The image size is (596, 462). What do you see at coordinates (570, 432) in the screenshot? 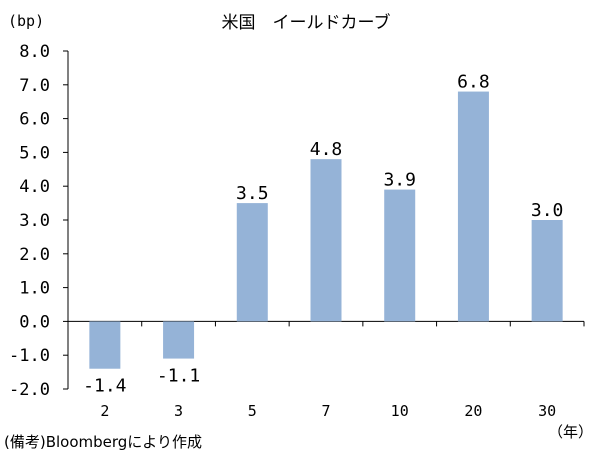
I see `x-axis-unit: （年）` at bounding box center [570, 432].